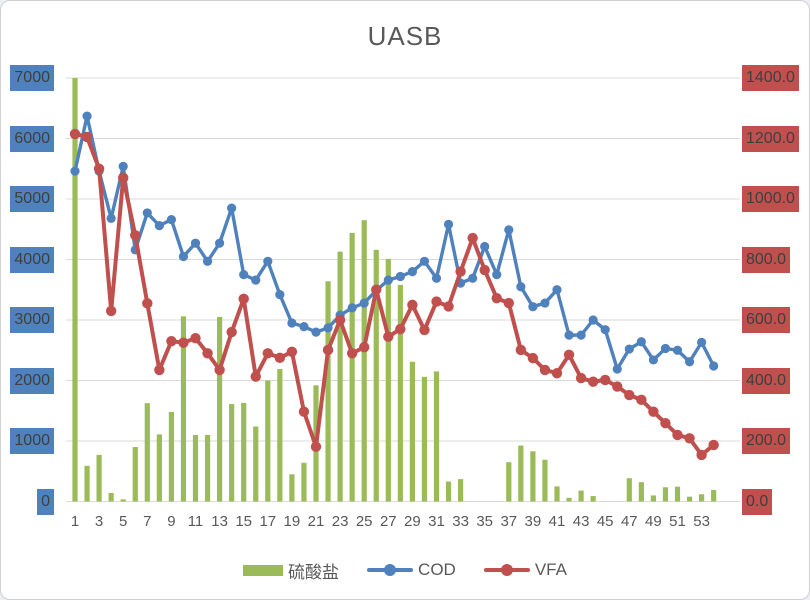 This screenshot has width=810, height=600. Describe the element at coordinates (525, 570) in the screenshot. I see `legend-entry-vfa: VFA` at that location.